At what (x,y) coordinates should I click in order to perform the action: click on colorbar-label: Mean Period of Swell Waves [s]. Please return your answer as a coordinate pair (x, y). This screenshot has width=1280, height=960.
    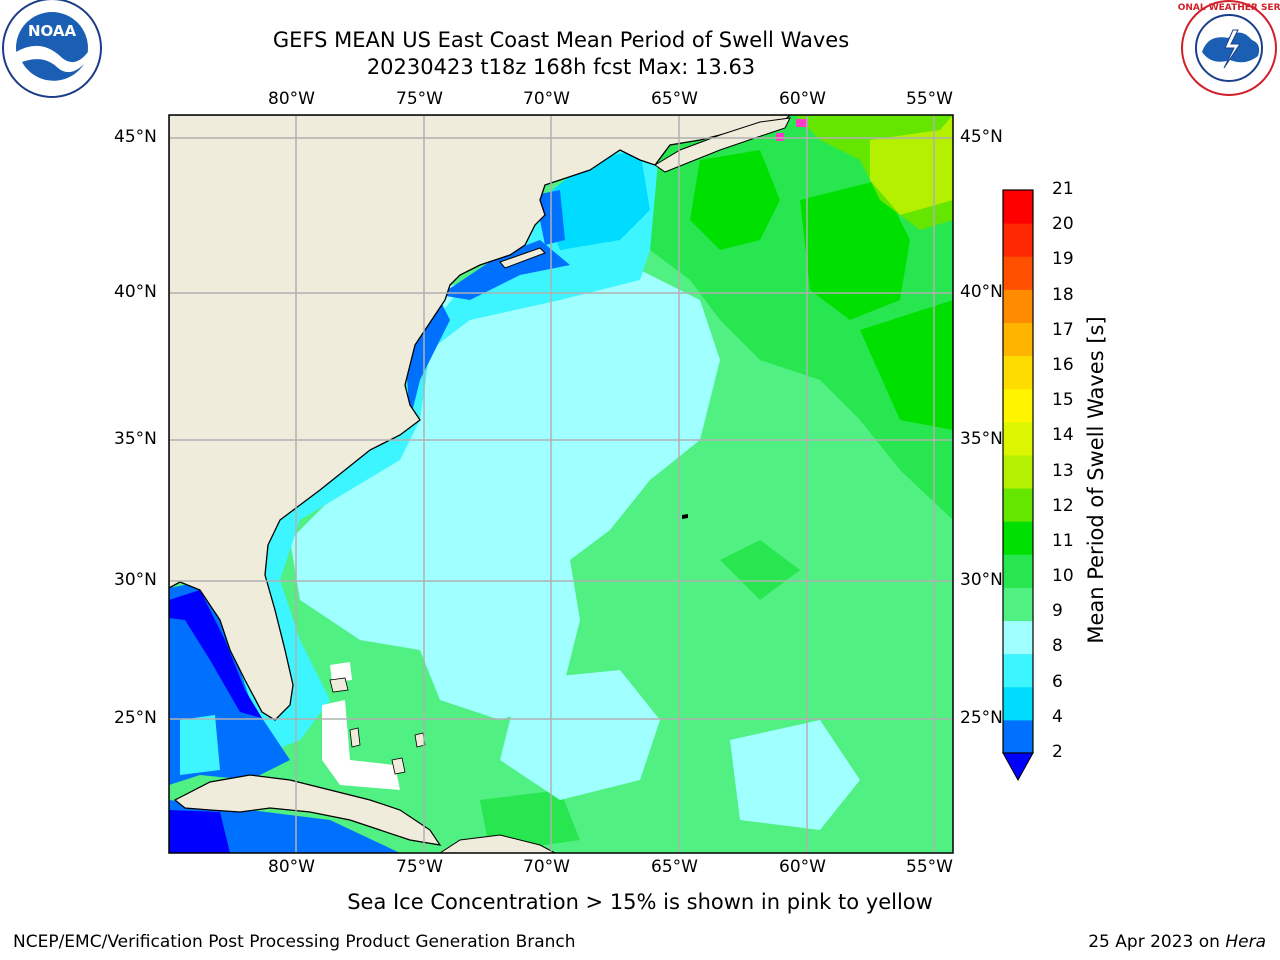
    Looking at the image, I should click on (1096, 480).